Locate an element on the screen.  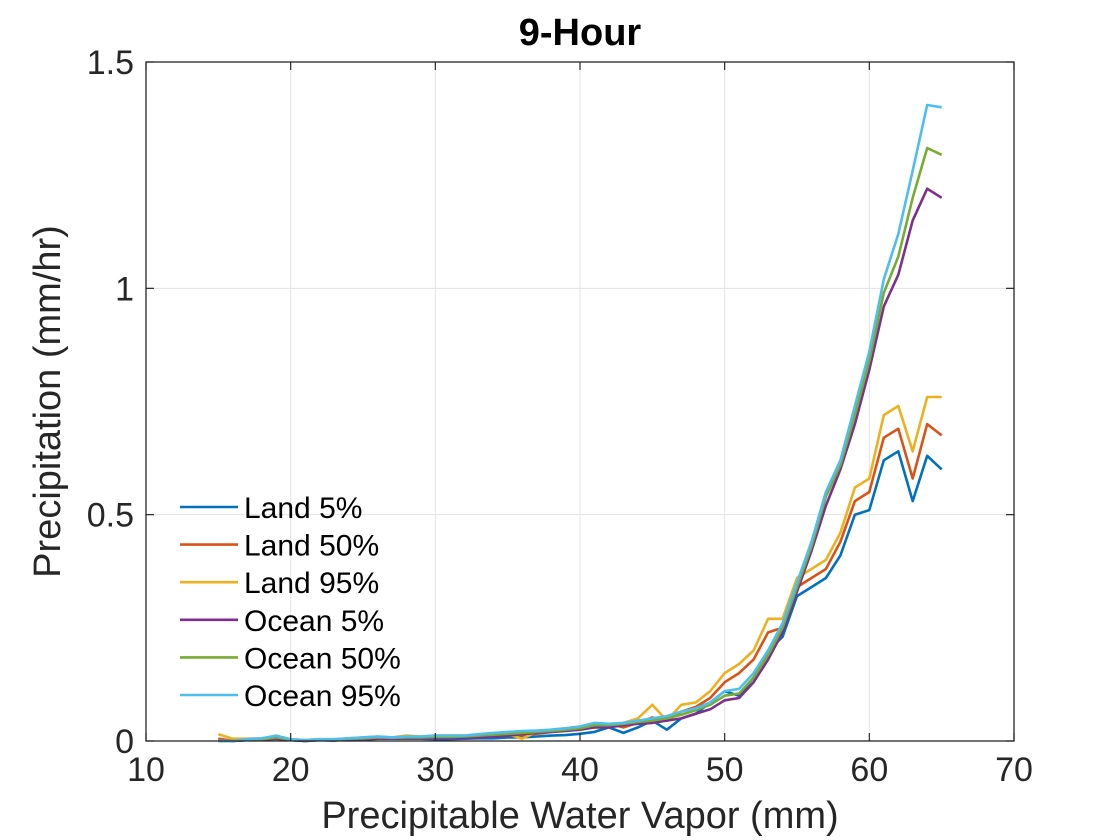
x-tick-label: 60 is located at coordinates (869, 770).